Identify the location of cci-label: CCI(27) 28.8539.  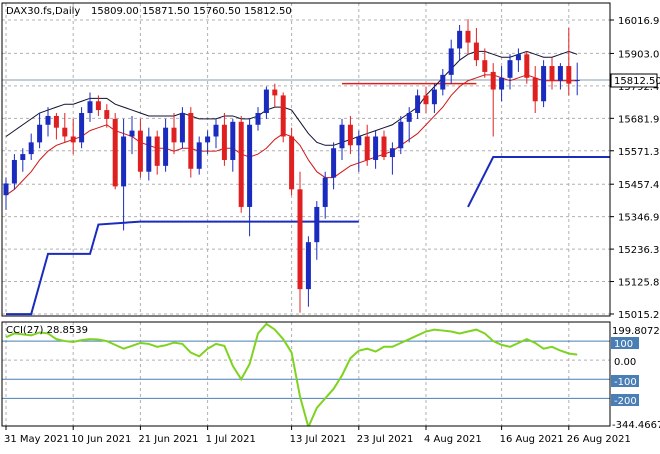
(47, 330).